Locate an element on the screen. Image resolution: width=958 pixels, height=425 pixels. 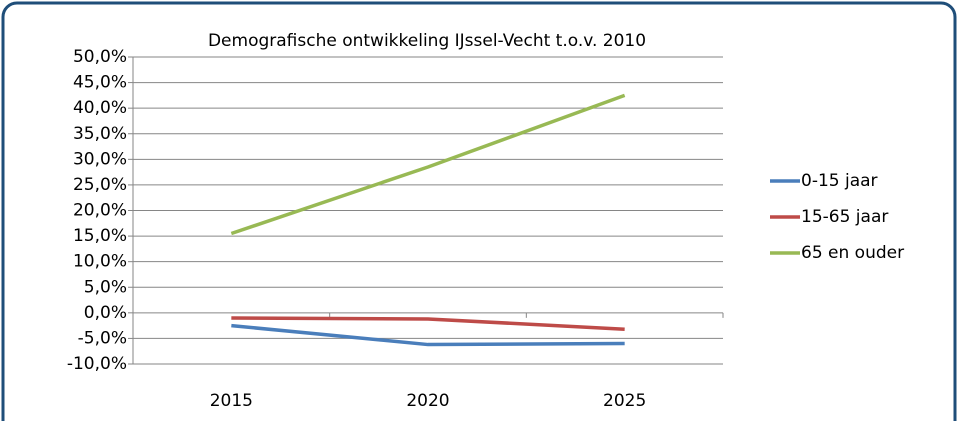
x-tick-label: 2025 is located at coordinates (624, 401).